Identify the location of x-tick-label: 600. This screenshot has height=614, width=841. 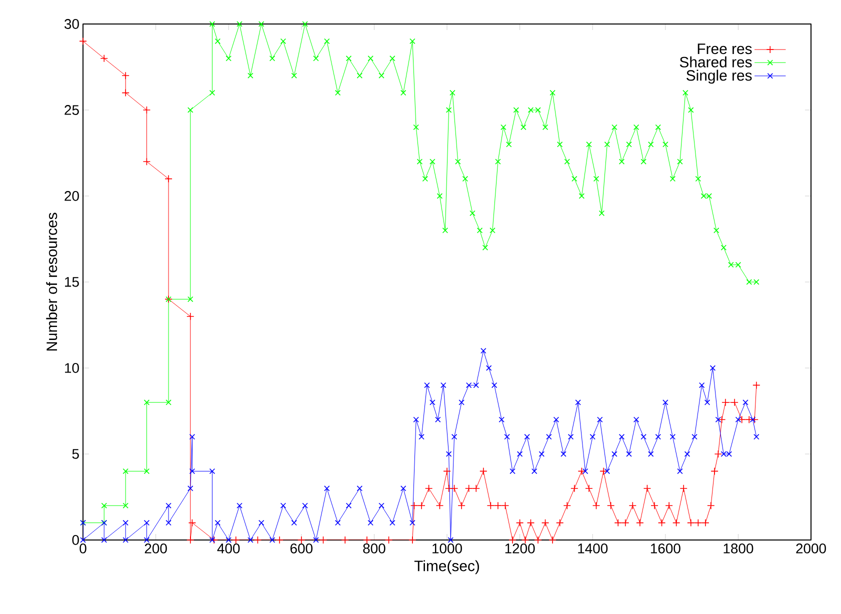
(301, 549).